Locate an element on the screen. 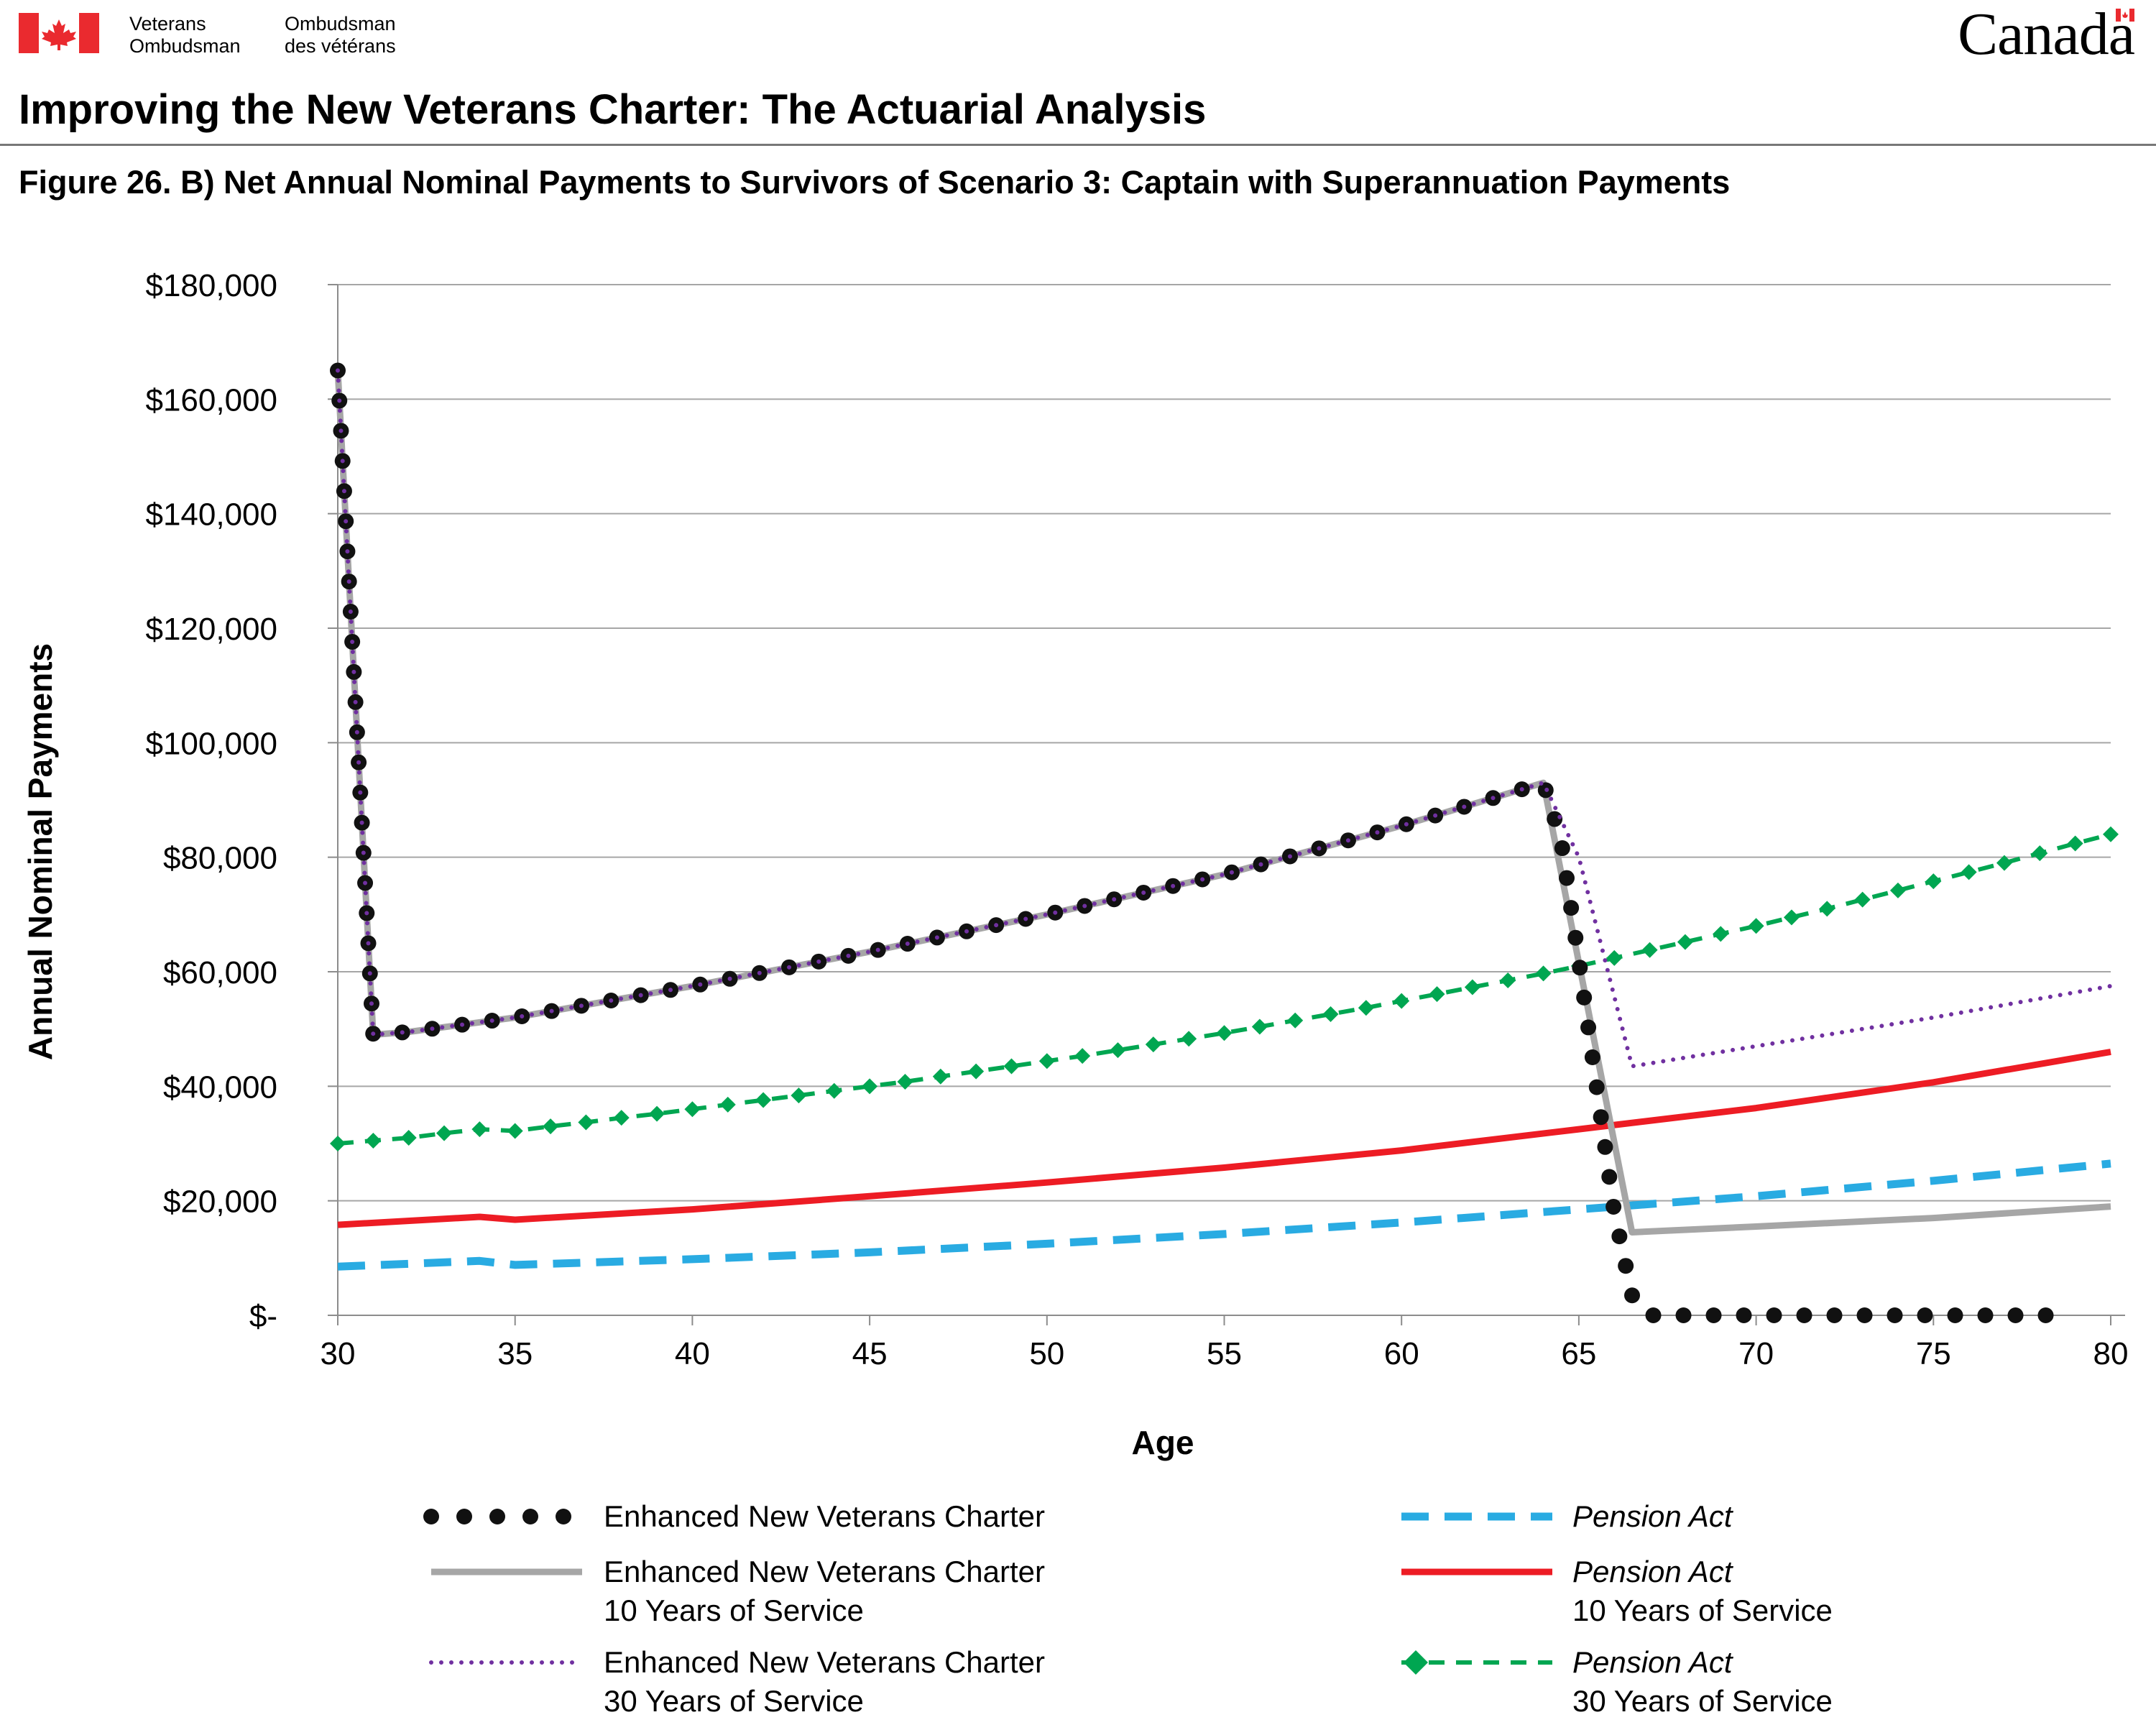 The width and height of the screenshot is (2156, 1725). org-name-en: Veterans Ombudsman is located at coordinates (185, 35).